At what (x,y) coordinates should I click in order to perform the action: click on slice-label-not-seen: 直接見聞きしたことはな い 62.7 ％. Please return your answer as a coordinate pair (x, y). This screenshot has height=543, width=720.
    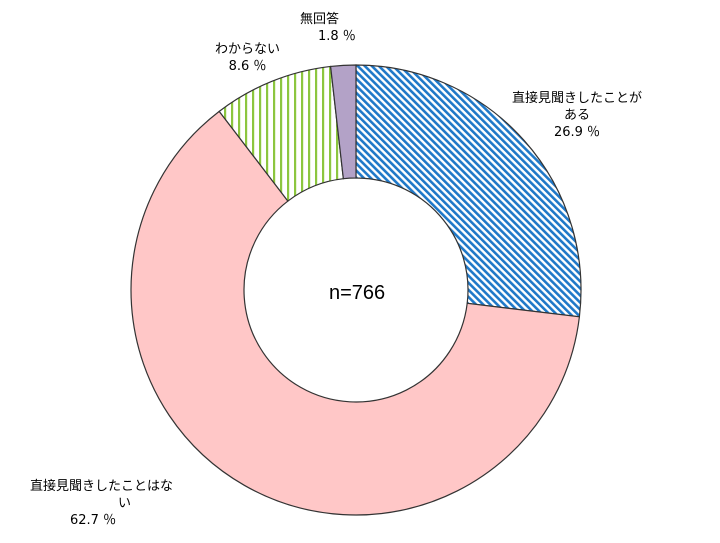
    Looking at the image, I should click on (101, 503).